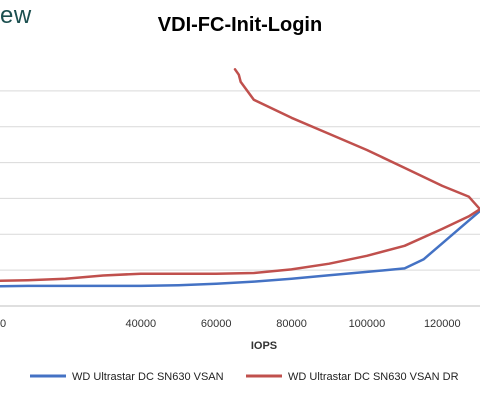  What do you see at coordinates (16, 15) in the screenshot?
I see `brand-logo-text: ew` at bounding box center [16, 15].